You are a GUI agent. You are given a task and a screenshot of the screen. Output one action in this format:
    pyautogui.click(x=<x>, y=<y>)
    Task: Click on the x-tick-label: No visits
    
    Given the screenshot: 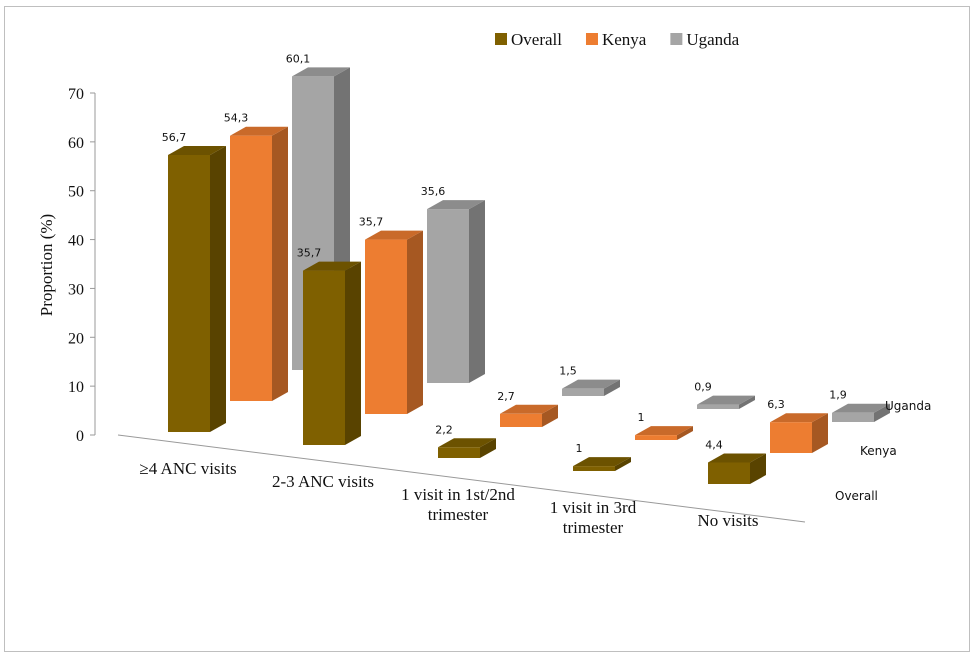 What is the action you would take?
    pyautogui.click(x=728, y=520)
    